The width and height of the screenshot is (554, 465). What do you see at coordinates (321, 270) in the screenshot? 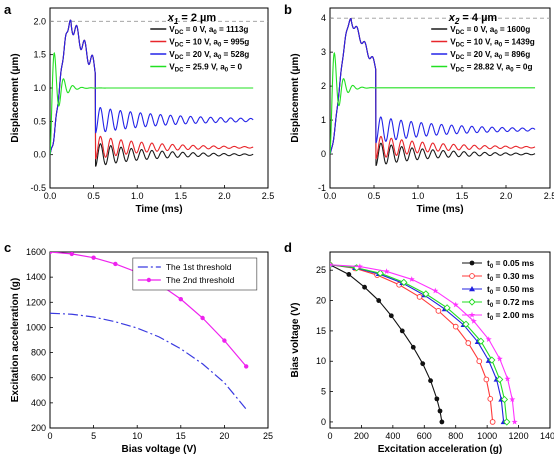
I see `y-tick-label: 25` at bounding box center [321, 270].